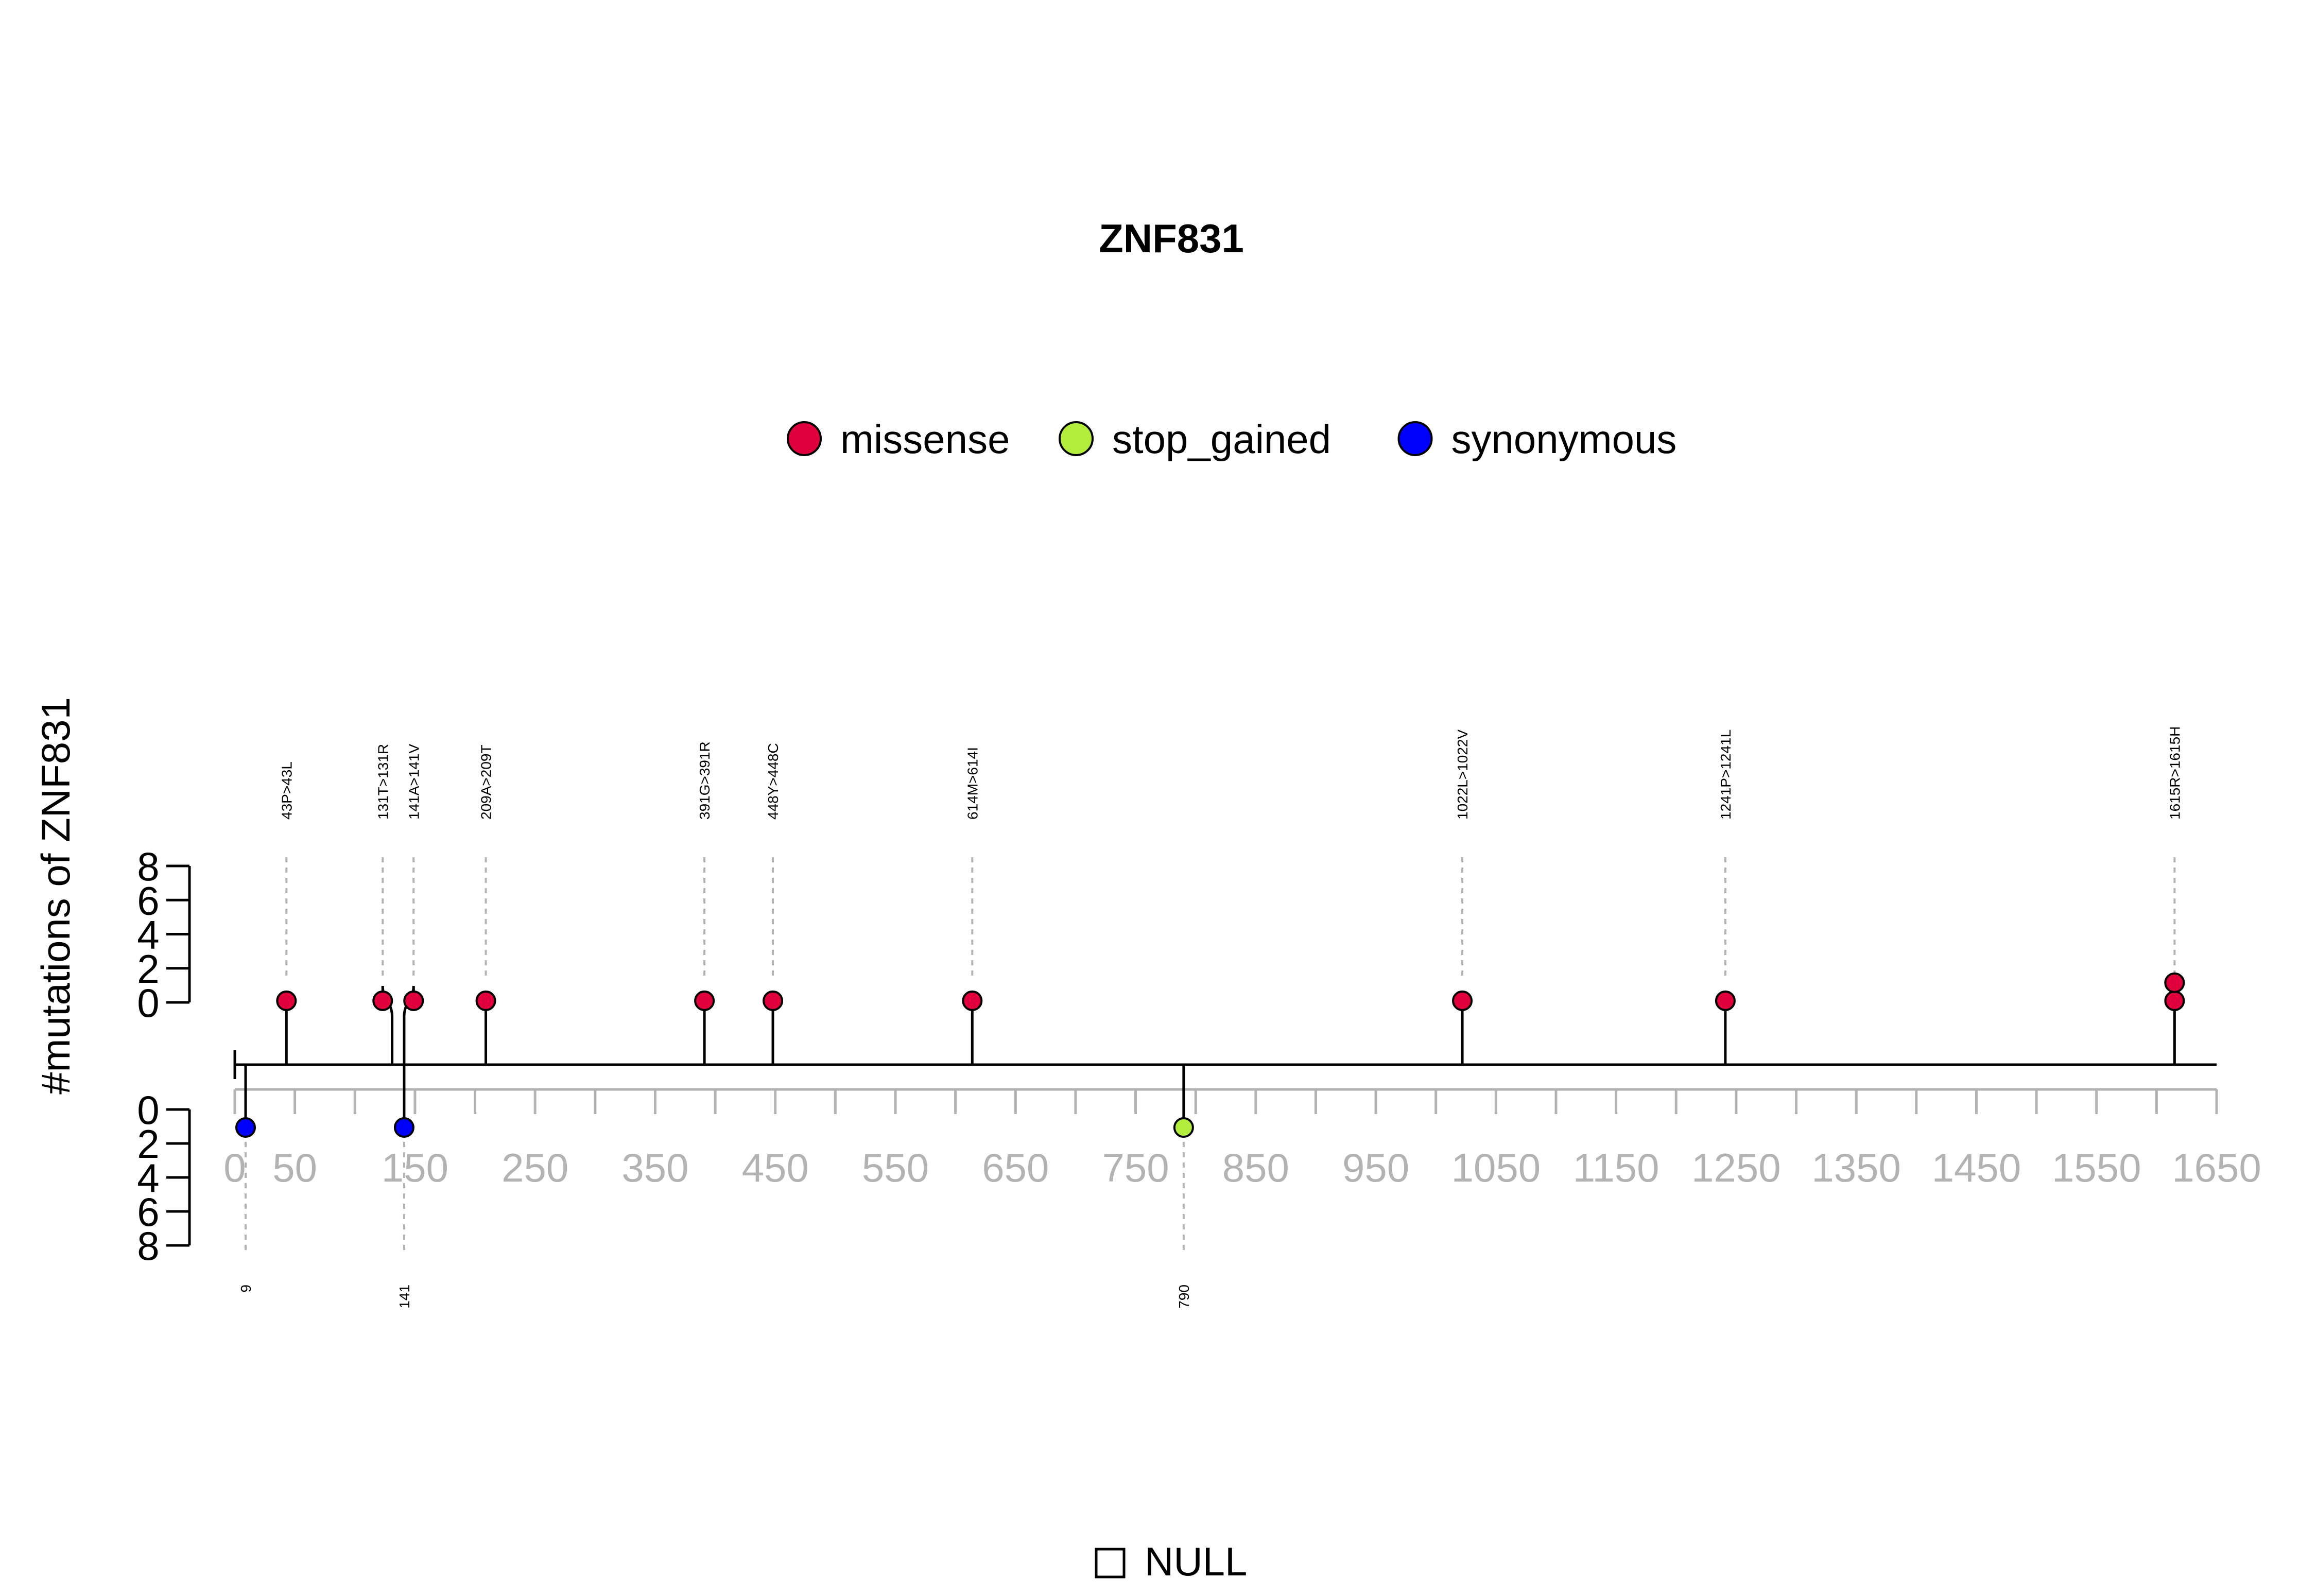  What do you see at coordinates (1076, 438) in the screenshot?
I see `legend-marker-stop_gained` at bounding box center [1076, 438].